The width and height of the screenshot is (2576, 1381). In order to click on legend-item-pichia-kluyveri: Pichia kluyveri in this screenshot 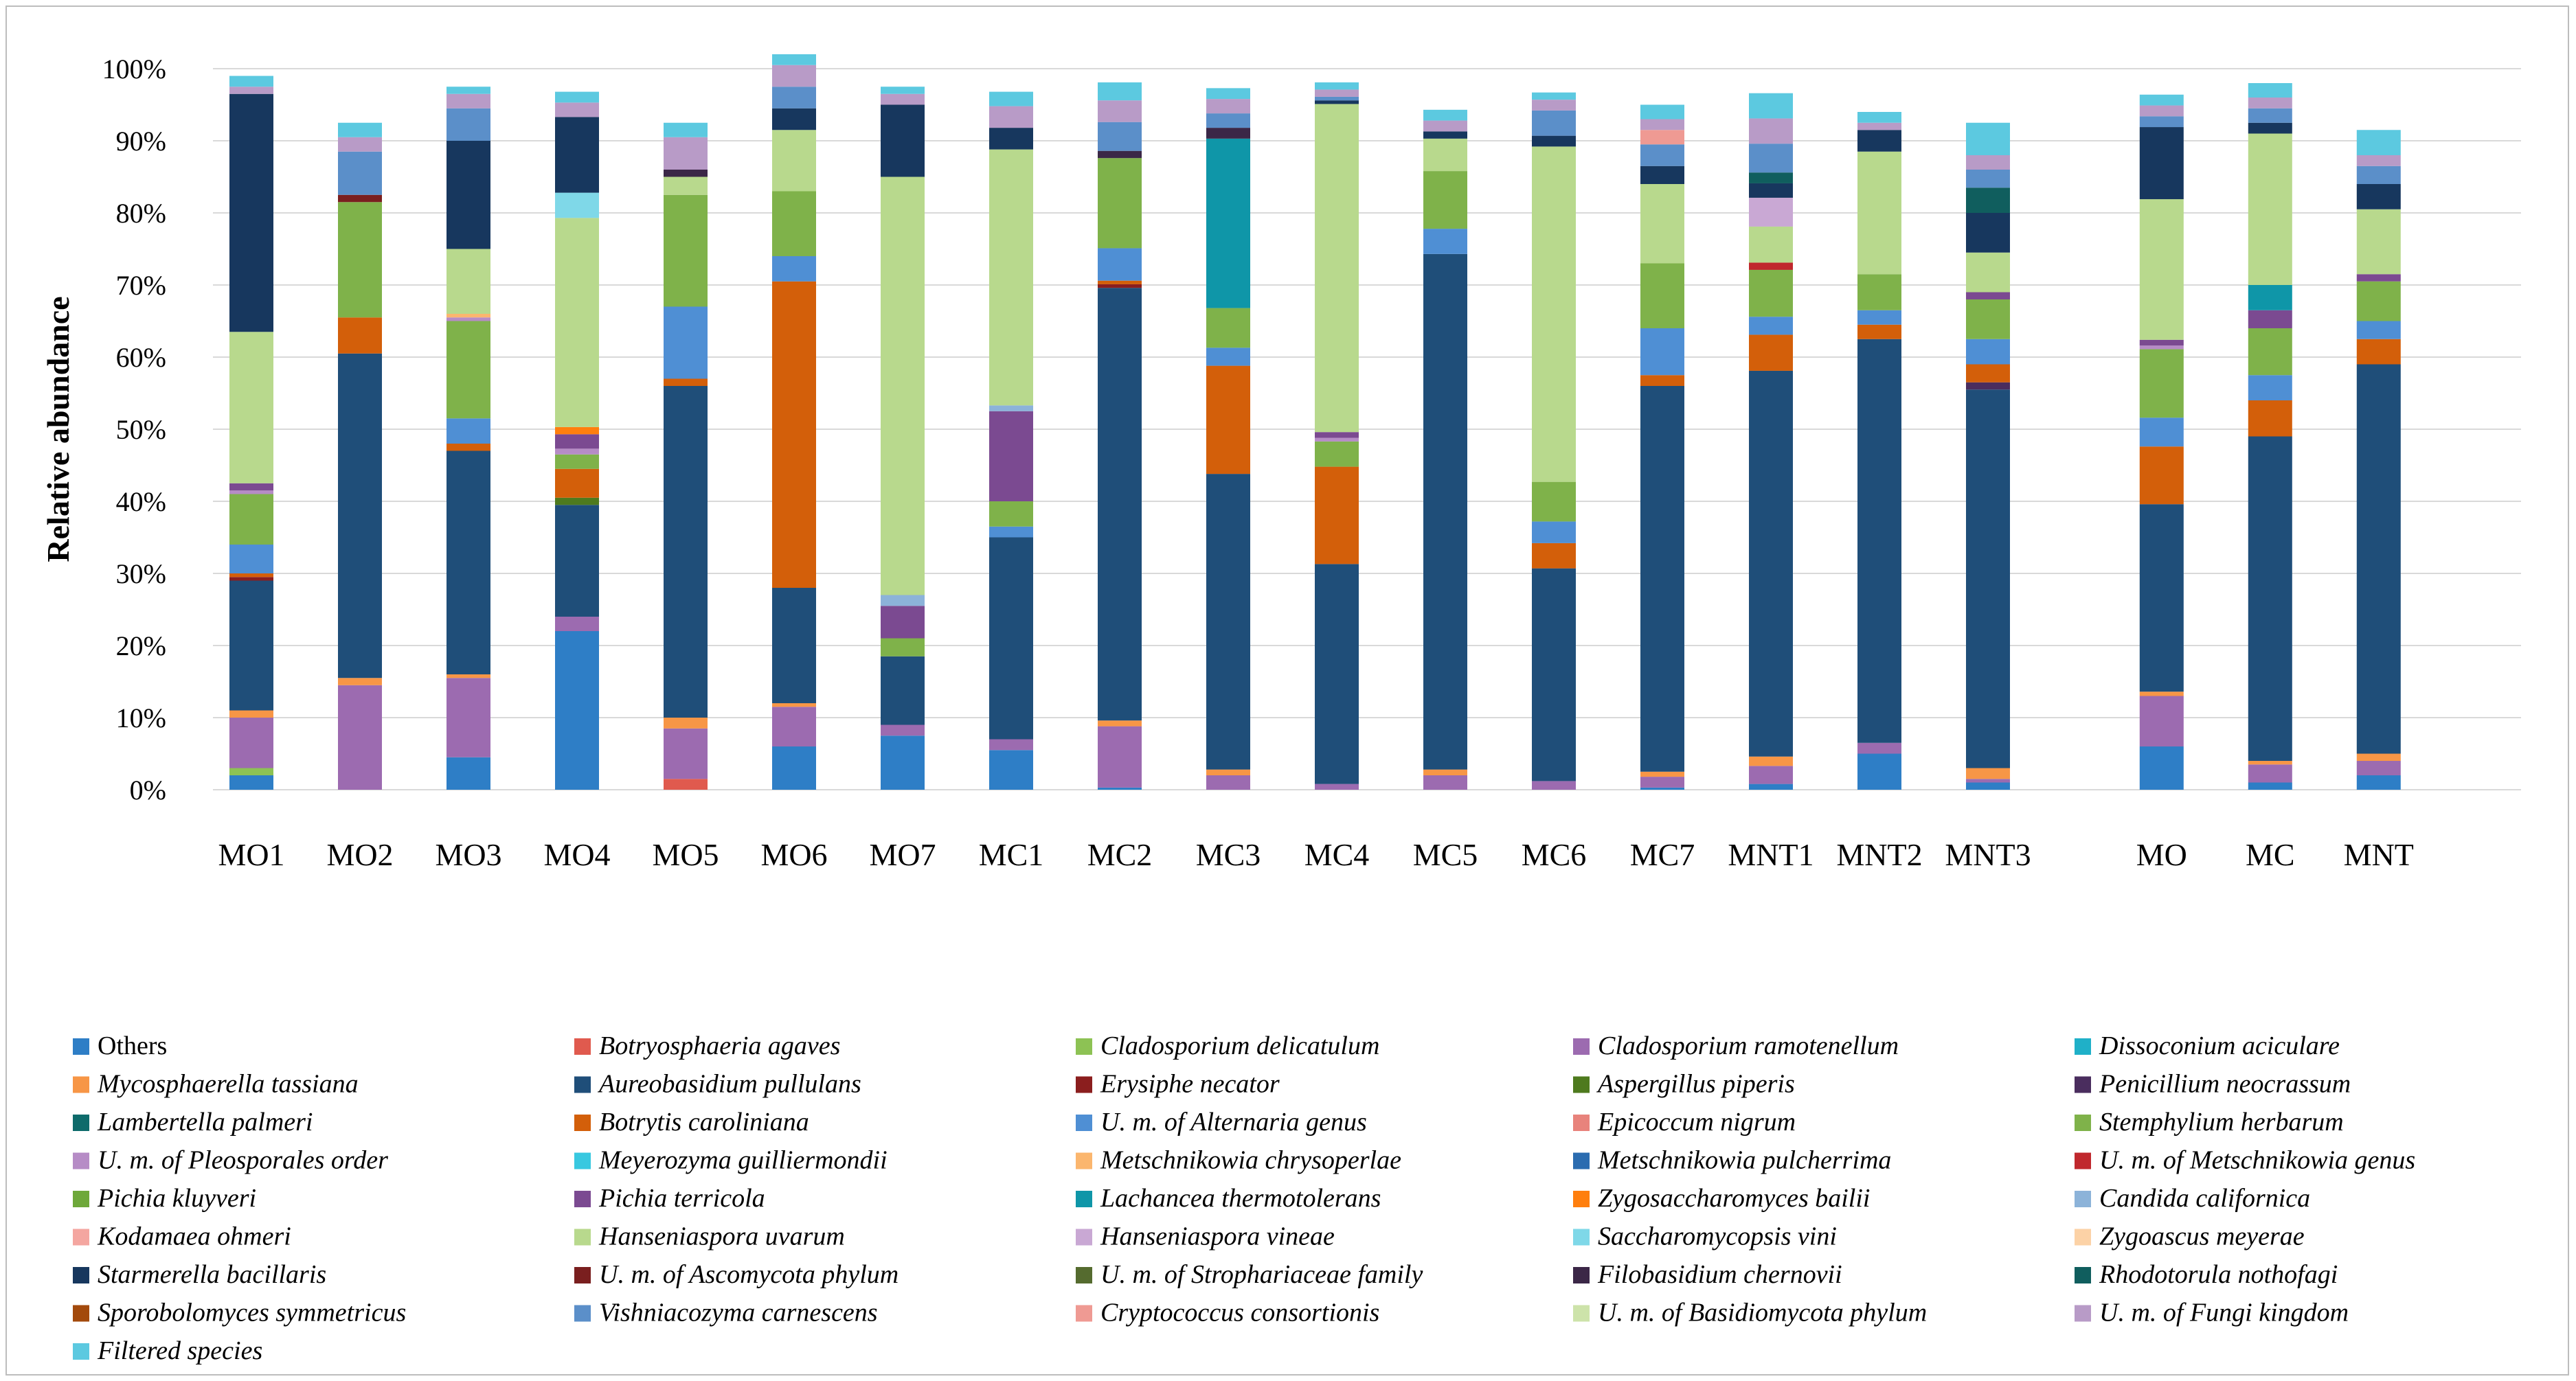, I will do `click(164, 1198)`.